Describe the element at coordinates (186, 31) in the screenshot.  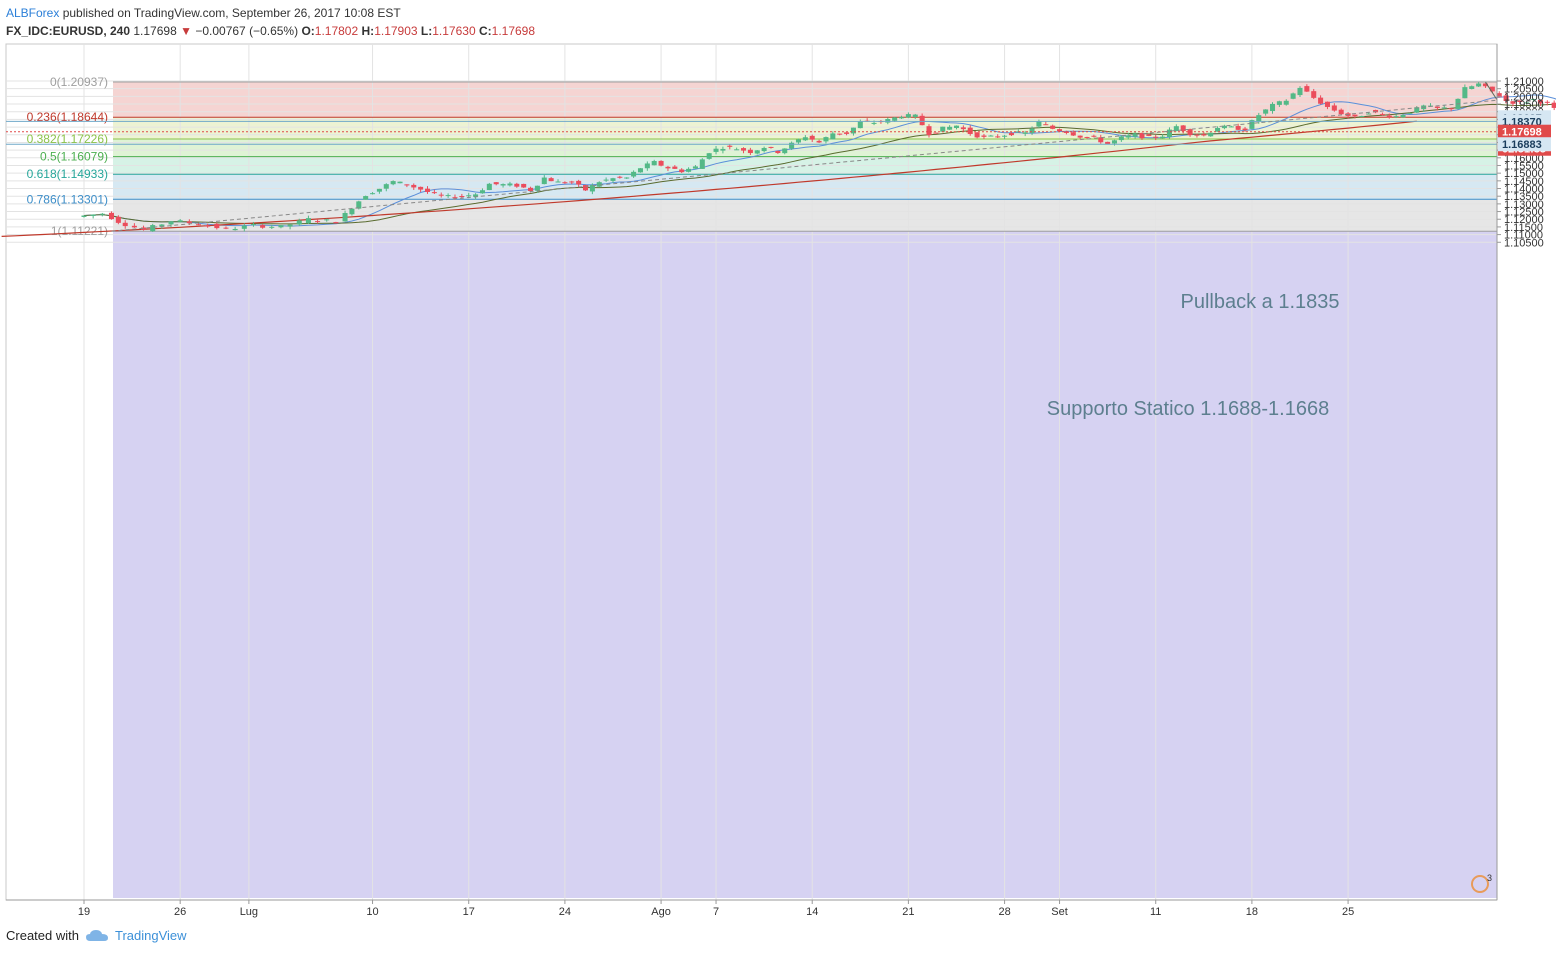
I see `down-arrow-icon: ▼` at that location.